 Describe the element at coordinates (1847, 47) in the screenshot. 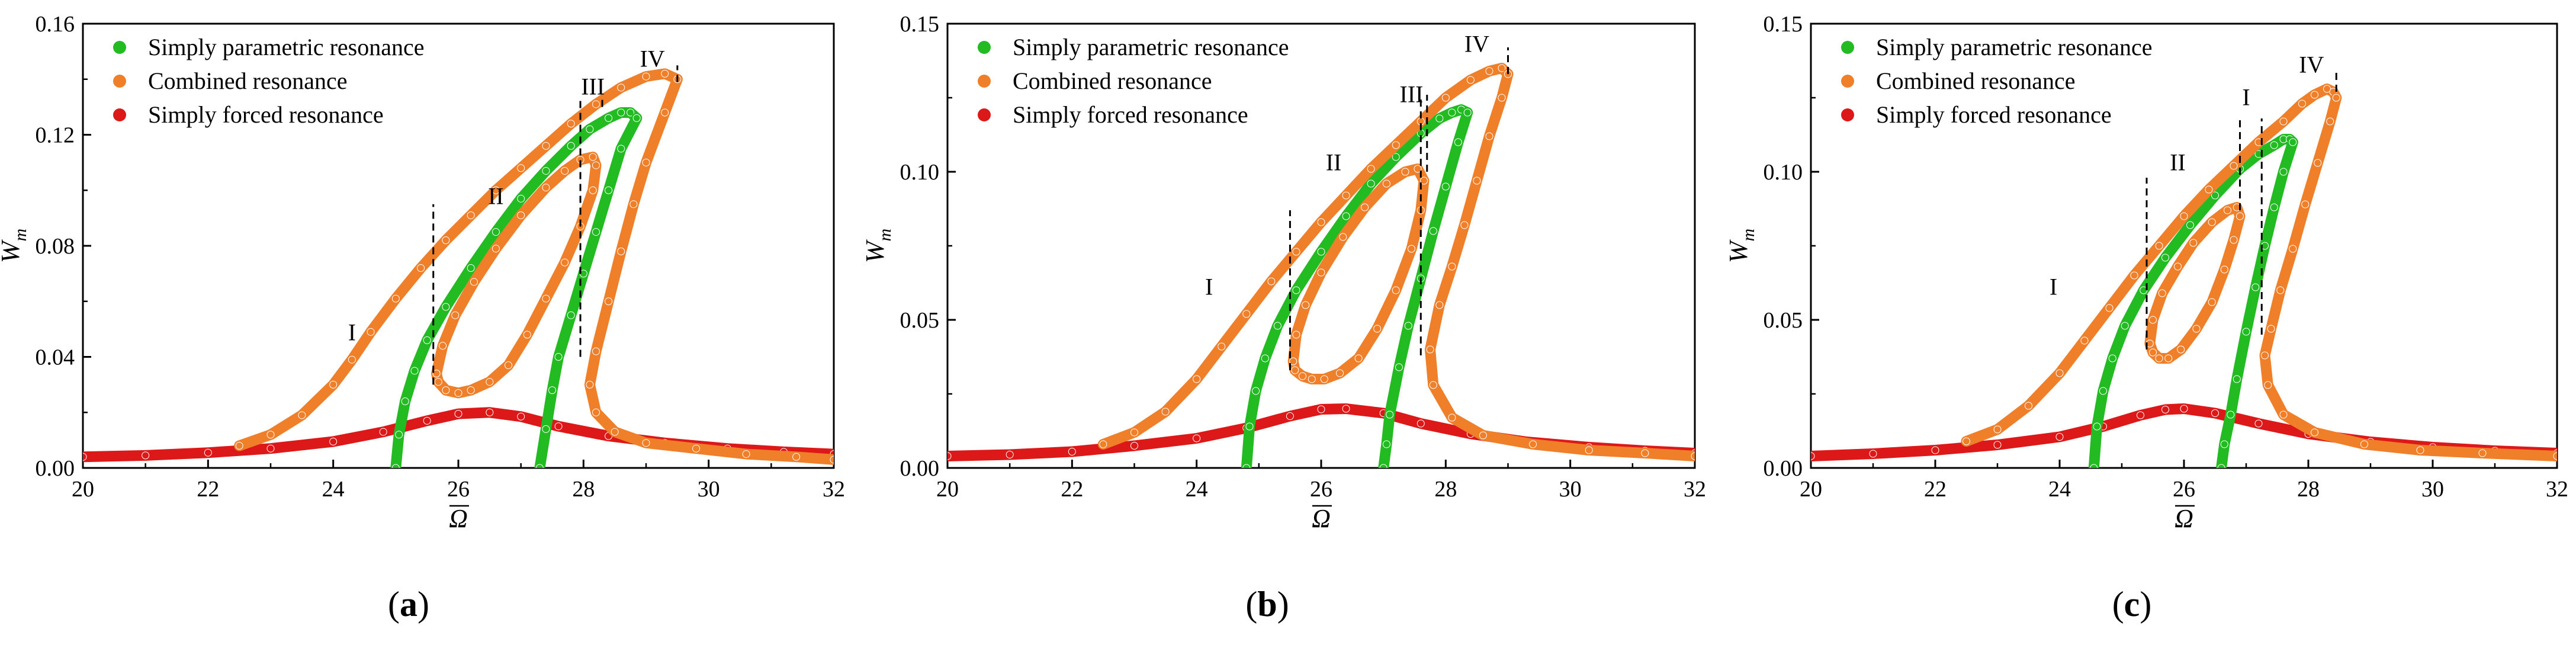

I see `legend-marker-simply_parametric` at that location.